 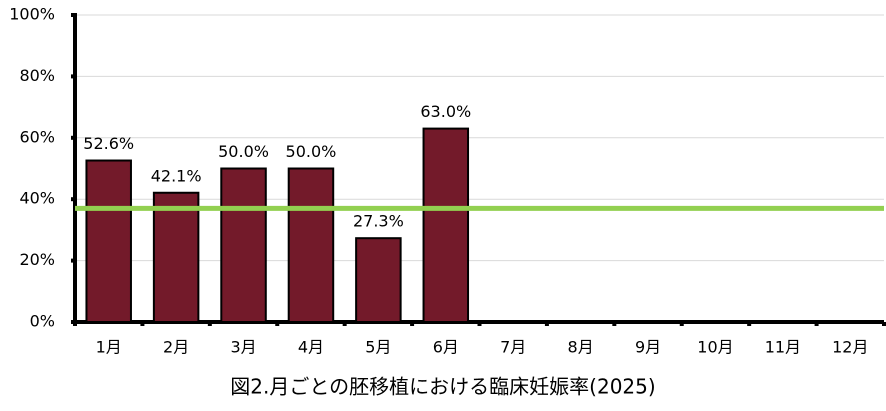 What do you see at coordinates (176, 175) in the screenshot?
I see `data-label: 42.1%` at bounding box center [176, 175].